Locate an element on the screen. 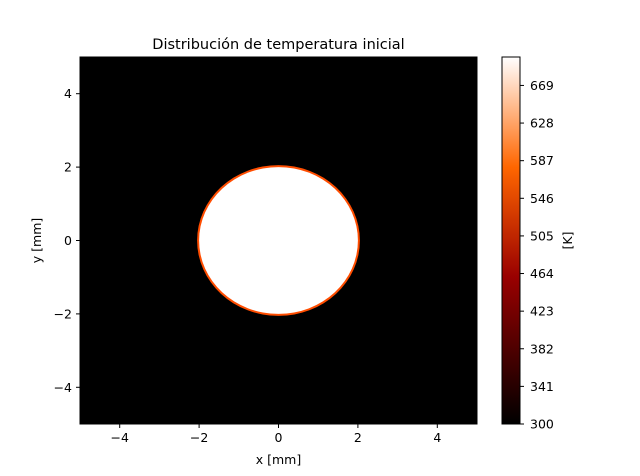  x-axis-label: x [mm] is located at coordinates (278, 459).